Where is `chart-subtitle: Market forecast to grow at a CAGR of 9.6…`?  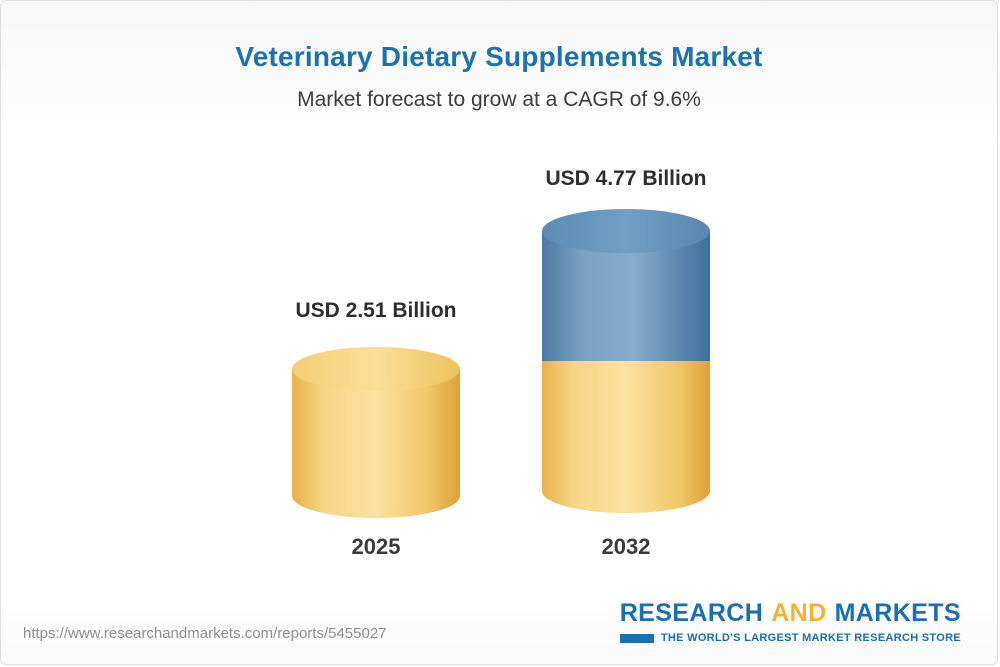
chart-subtitle: Market forecast to grow at a CAGR of 9.6… is located at coordinates (499, 99).